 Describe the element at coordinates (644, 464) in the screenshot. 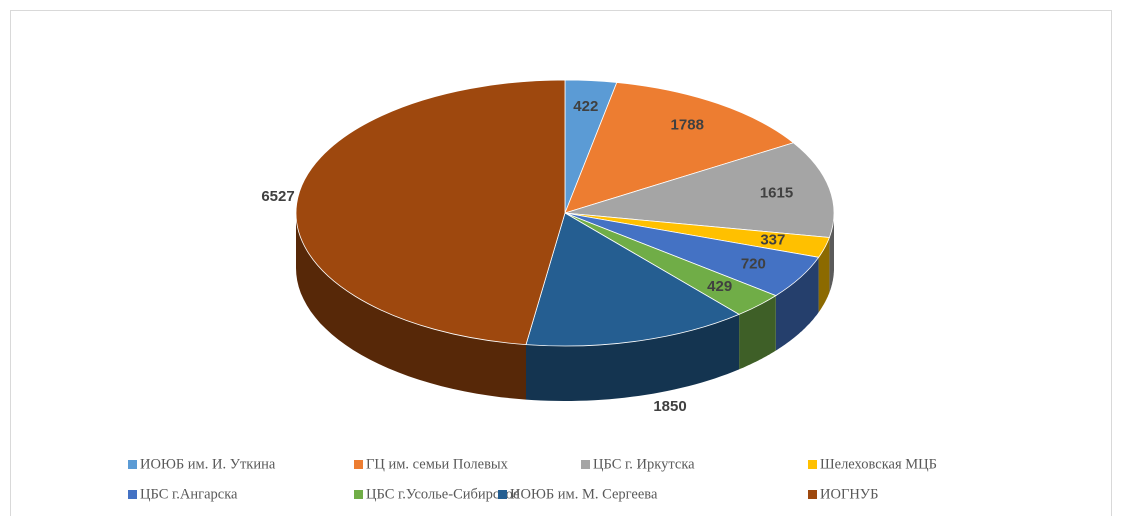

I see `legend-label: ЦБС г. Иркутска` at that location.